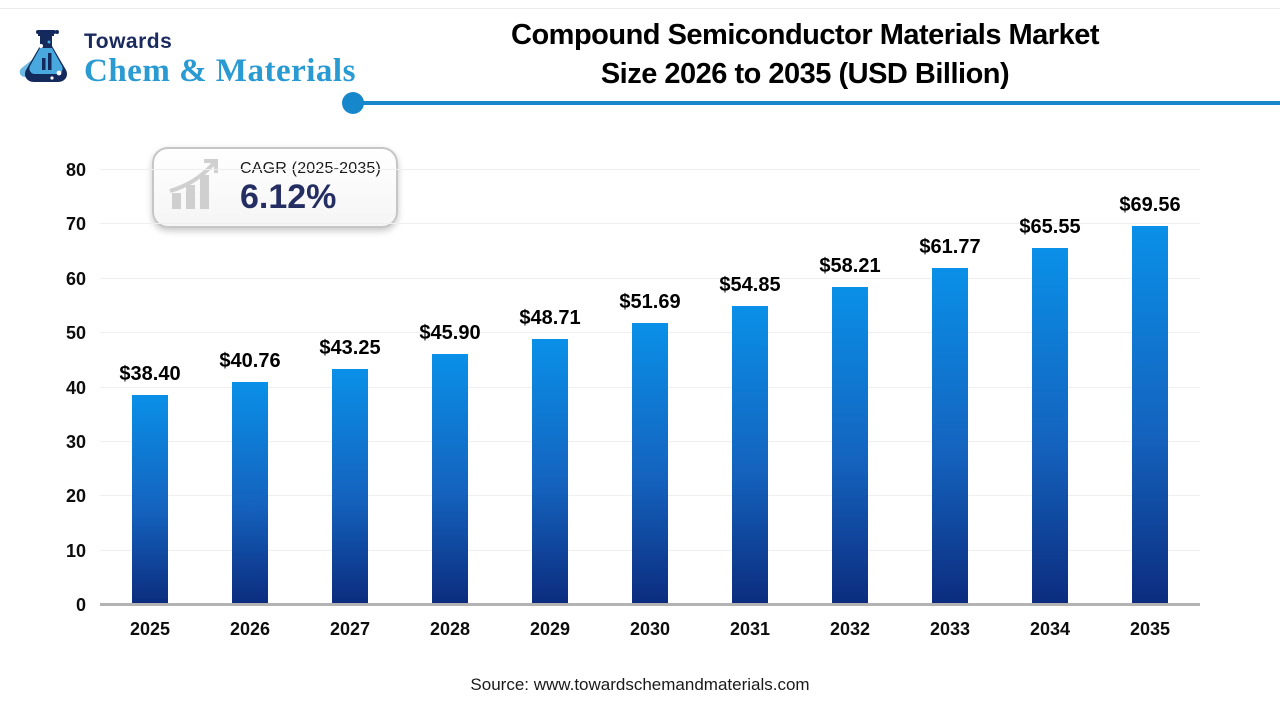 The image size is (1280, 720). What do you see at coordinates (640, 8) in the screenshot?
I see `top-divider` at bounding box center [640, 8].